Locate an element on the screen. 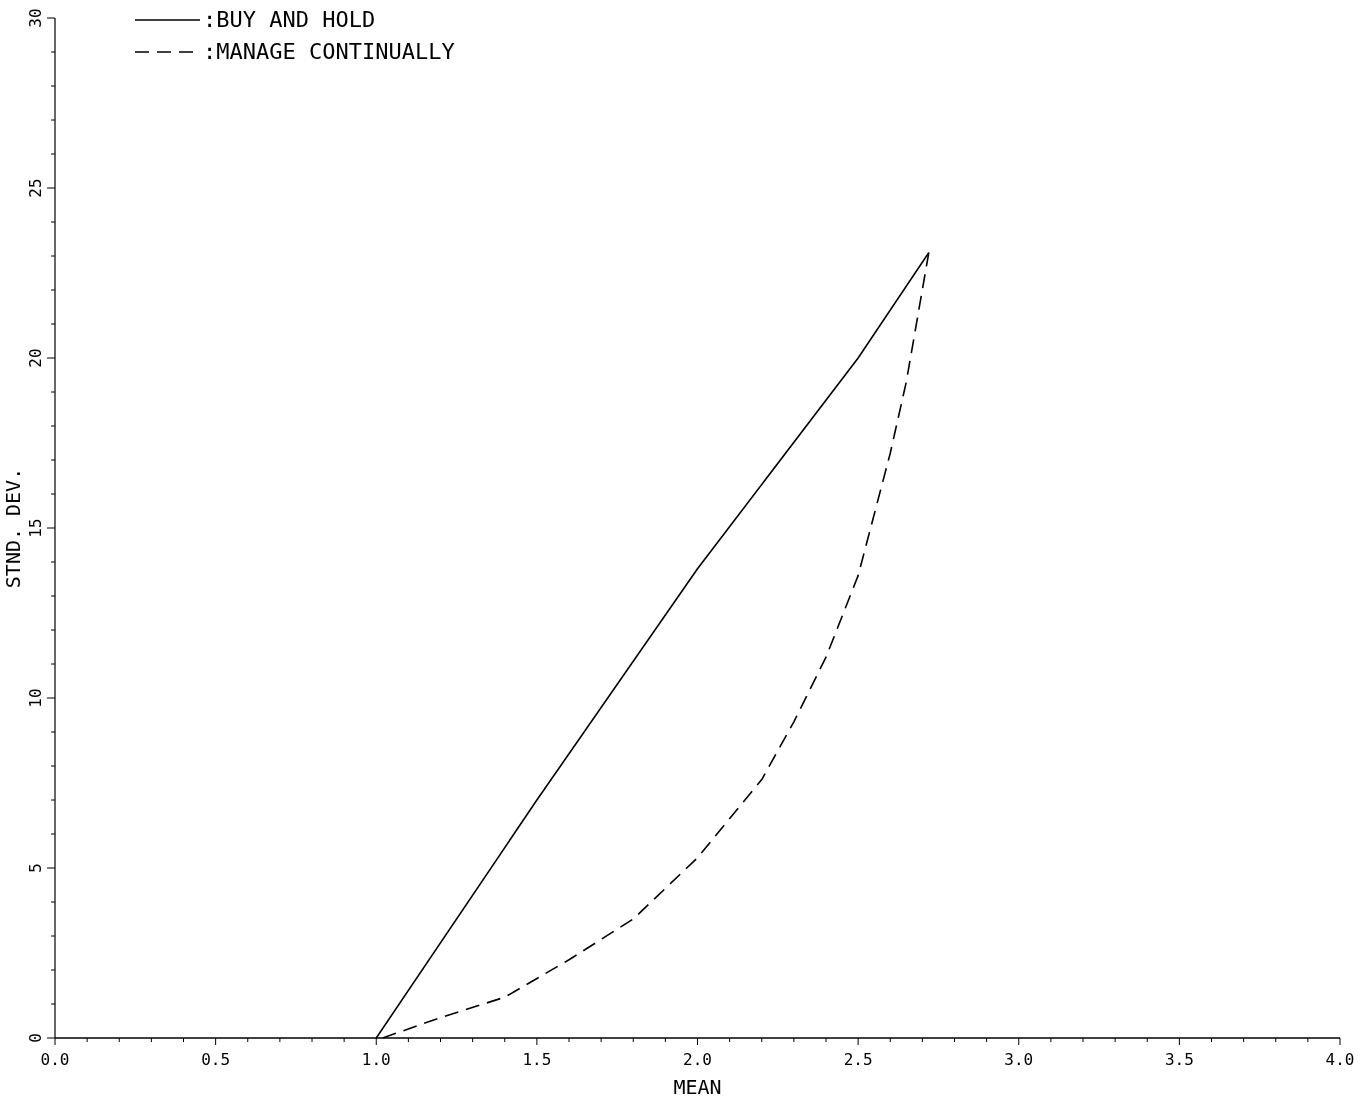 The height and width of the screenshot is (1104, 1371). legend-label: :MANAGE CONTINUALLY is located at coordinates (329, 51).